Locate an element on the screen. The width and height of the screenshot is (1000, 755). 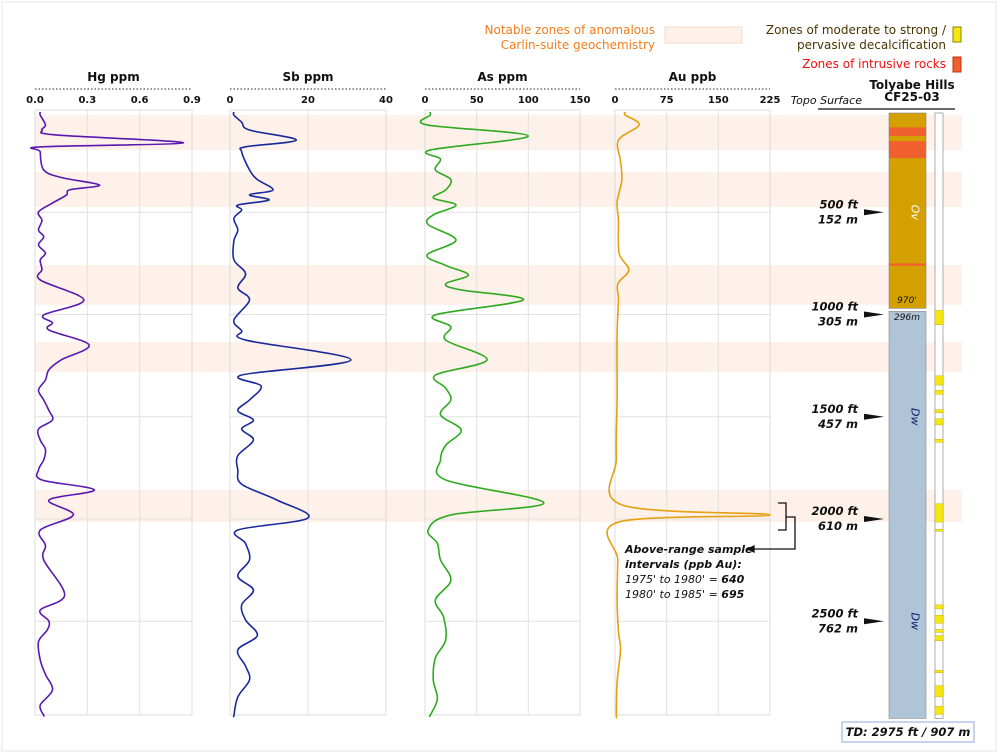
tick-label: 40 is located at coordinates (386, 100).